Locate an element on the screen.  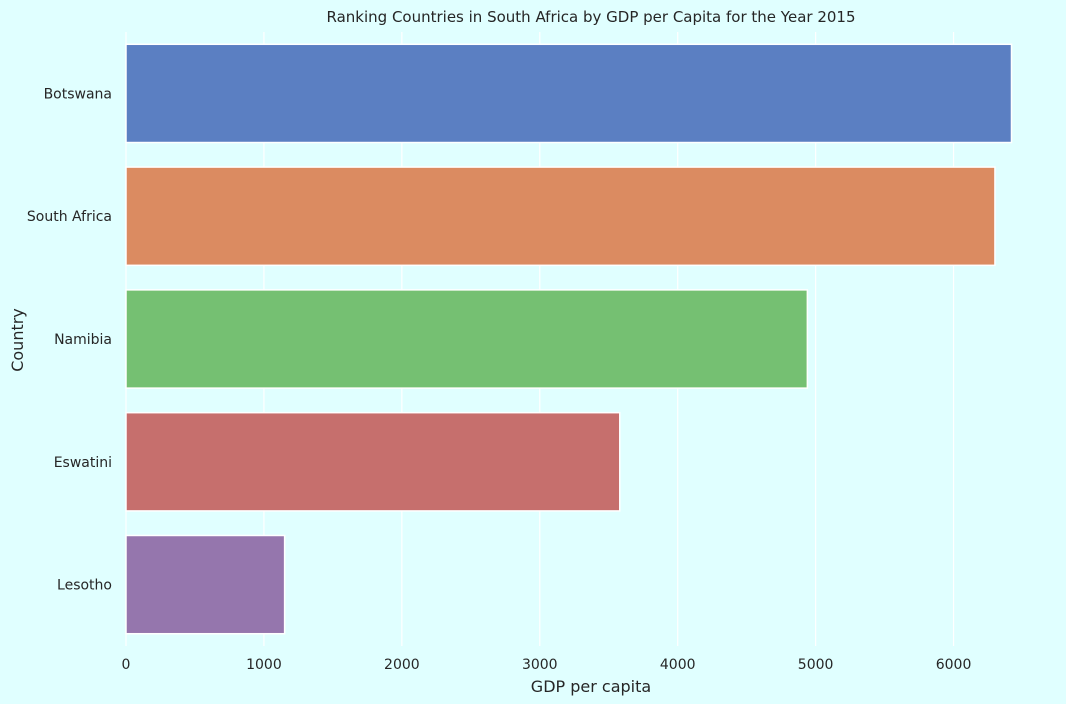
y-tick-label: Lesotho is located at coordinates (84, 586).